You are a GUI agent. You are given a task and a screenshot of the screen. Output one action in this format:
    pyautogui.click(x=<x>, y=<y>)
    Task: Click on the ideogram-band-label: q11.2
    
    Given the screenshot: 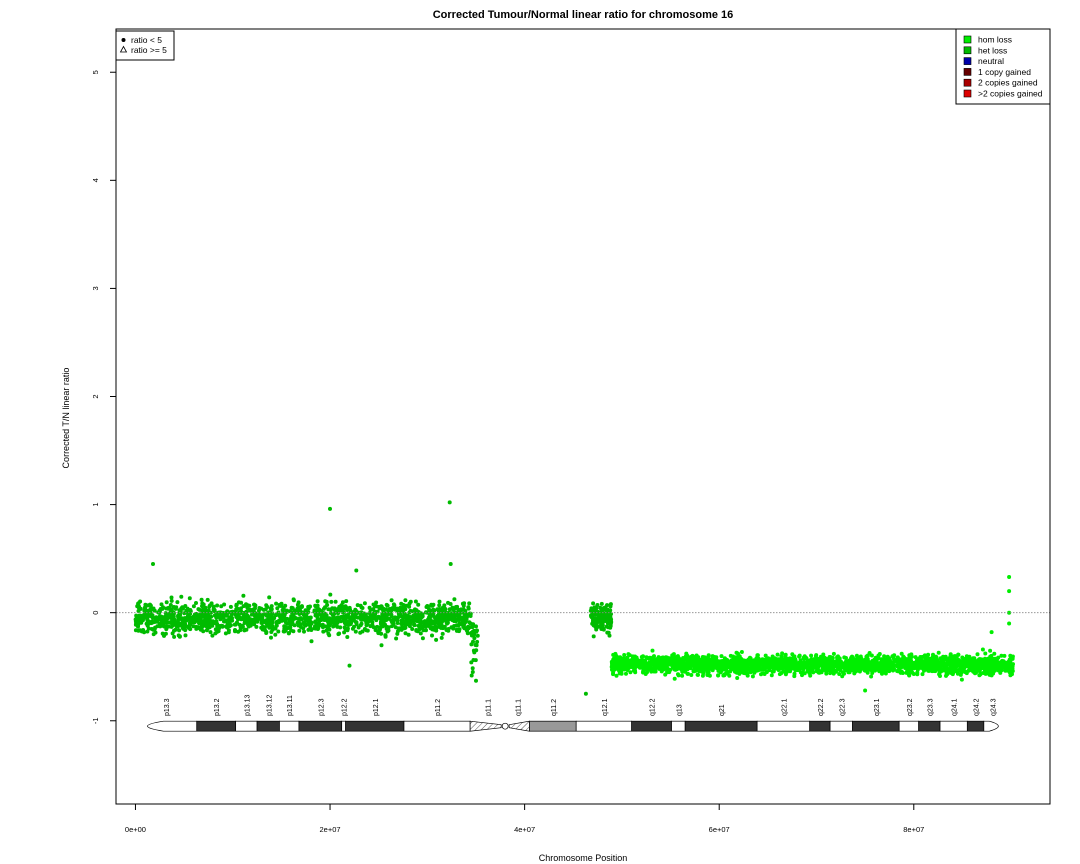 What is the action you would take?
    pyautogui.click(x=554, y=707)
    